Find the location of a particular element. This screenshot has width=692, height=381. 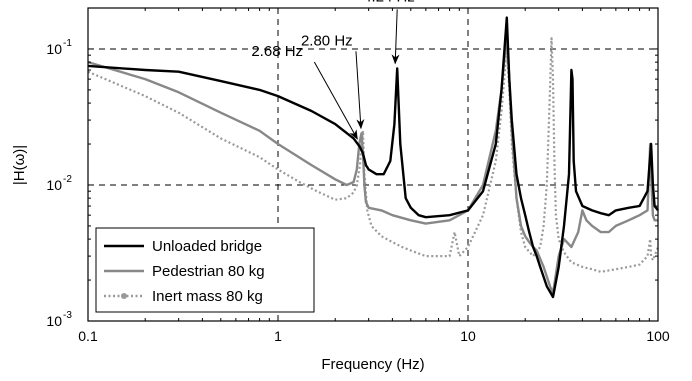

x-tick-label: 0.1 is located at coordinates (88, 336).